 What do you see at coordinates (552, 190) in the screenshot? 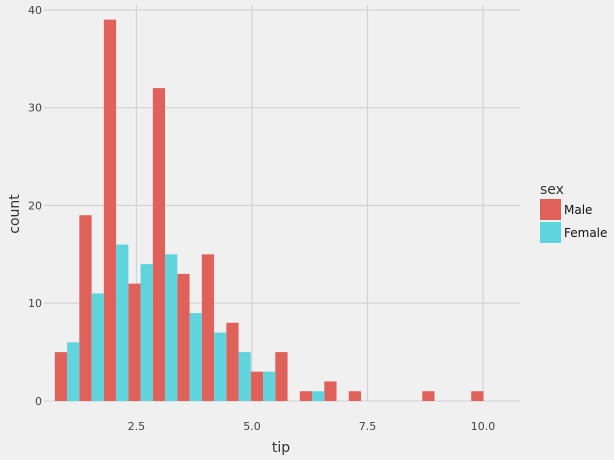
I see `legend-title: sex` at bounding box center [552, 190].